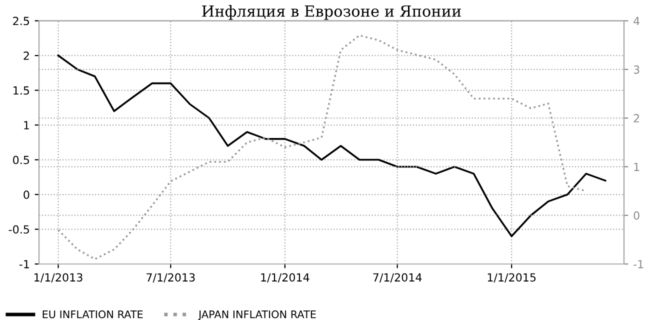 The height and width of the screenshot is (320, 650). What do you see at coordinates (637, 215) in the screenshot?
I see `y2-tick-label: 0` at bounding box center [637, 215].